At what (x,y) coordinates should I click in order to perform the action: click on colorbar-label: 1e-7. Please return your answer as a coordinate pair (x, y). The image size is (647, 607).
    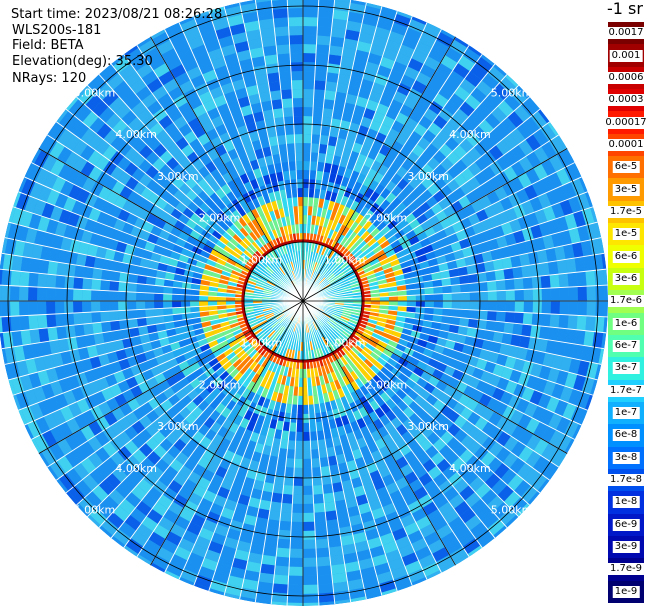
    Looking at the image, I should click on (626, 413).